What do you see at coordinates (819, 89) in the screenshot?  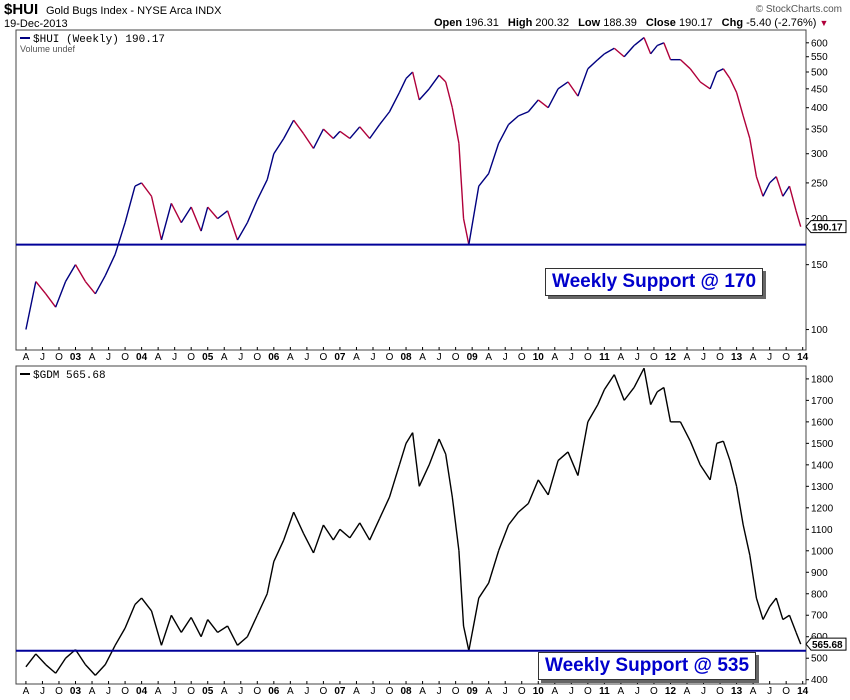 I see `y-tick-label: 450` at bounding box center [819, 89].